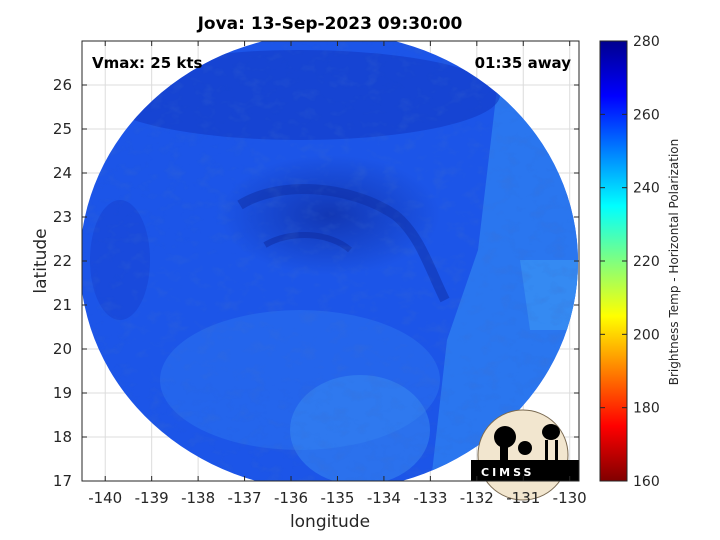 The image size is (720, 540). I want to click on cimss-logo: CIMSS, so click(525, 455).